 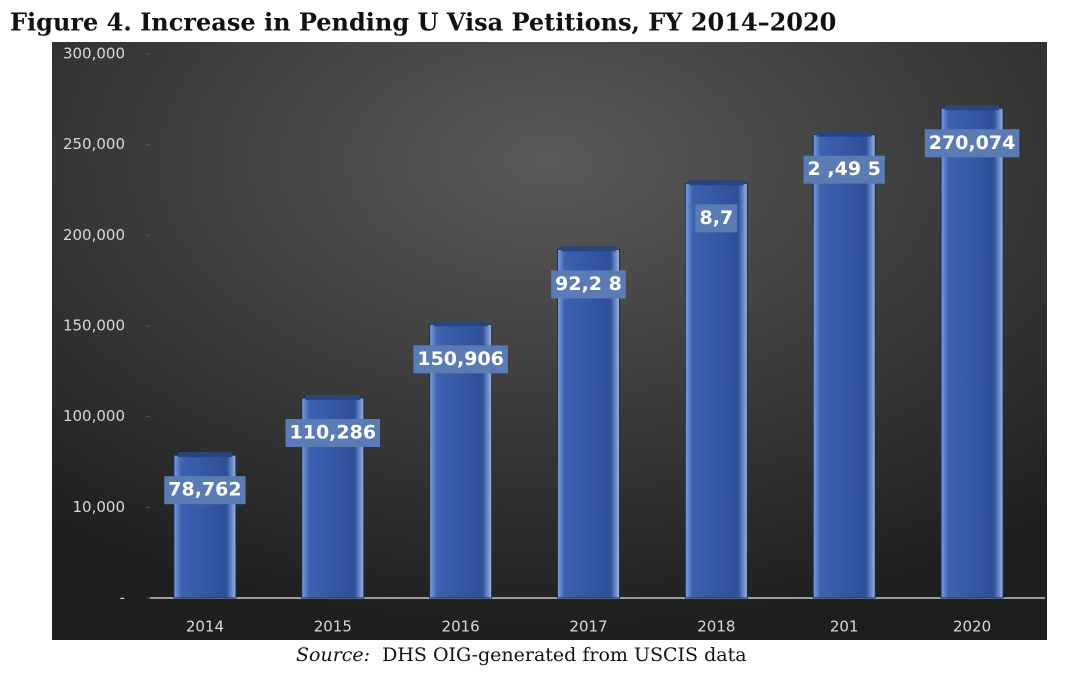 I want to click on value-label: 110,286, so click(x=333, y=433).